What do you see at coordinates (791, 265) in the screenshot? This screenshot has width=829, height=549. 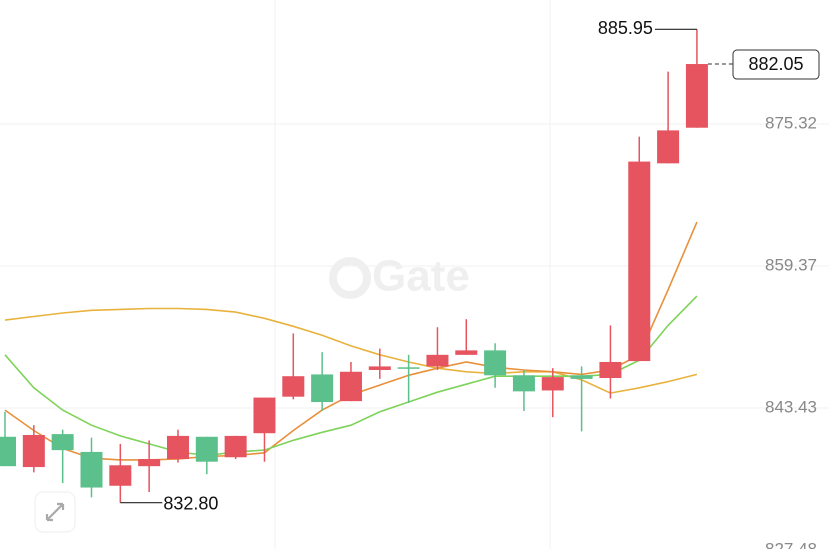 I see `y-tick-label: 859.37` at bounding box center [791, 265].